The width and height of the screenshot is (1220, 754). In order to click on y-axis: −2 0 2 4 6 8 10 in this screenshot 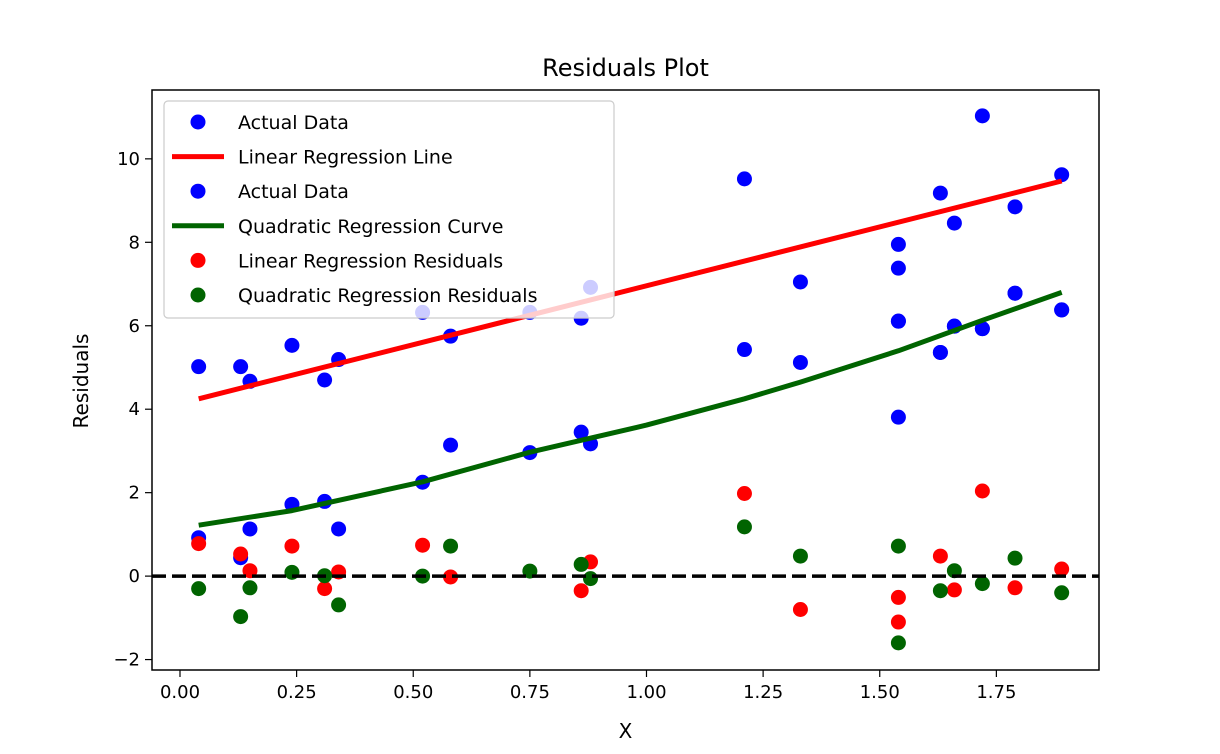, I will do `click(132, 410)`.